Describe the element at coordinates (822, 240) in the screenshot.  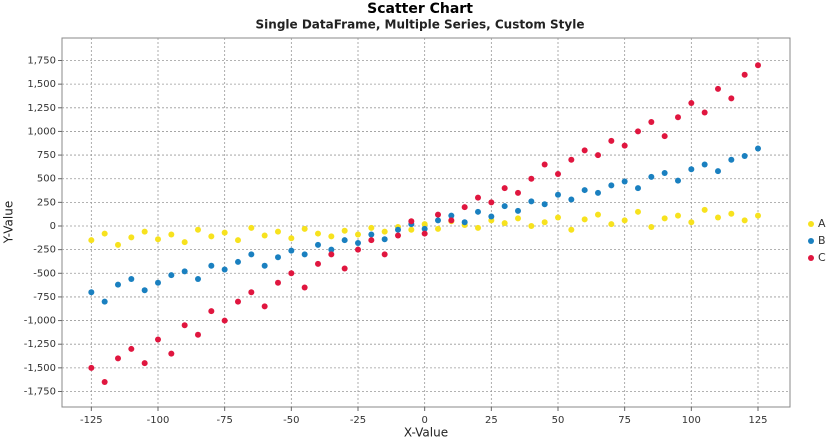
I see `legend-label: B` at that location.